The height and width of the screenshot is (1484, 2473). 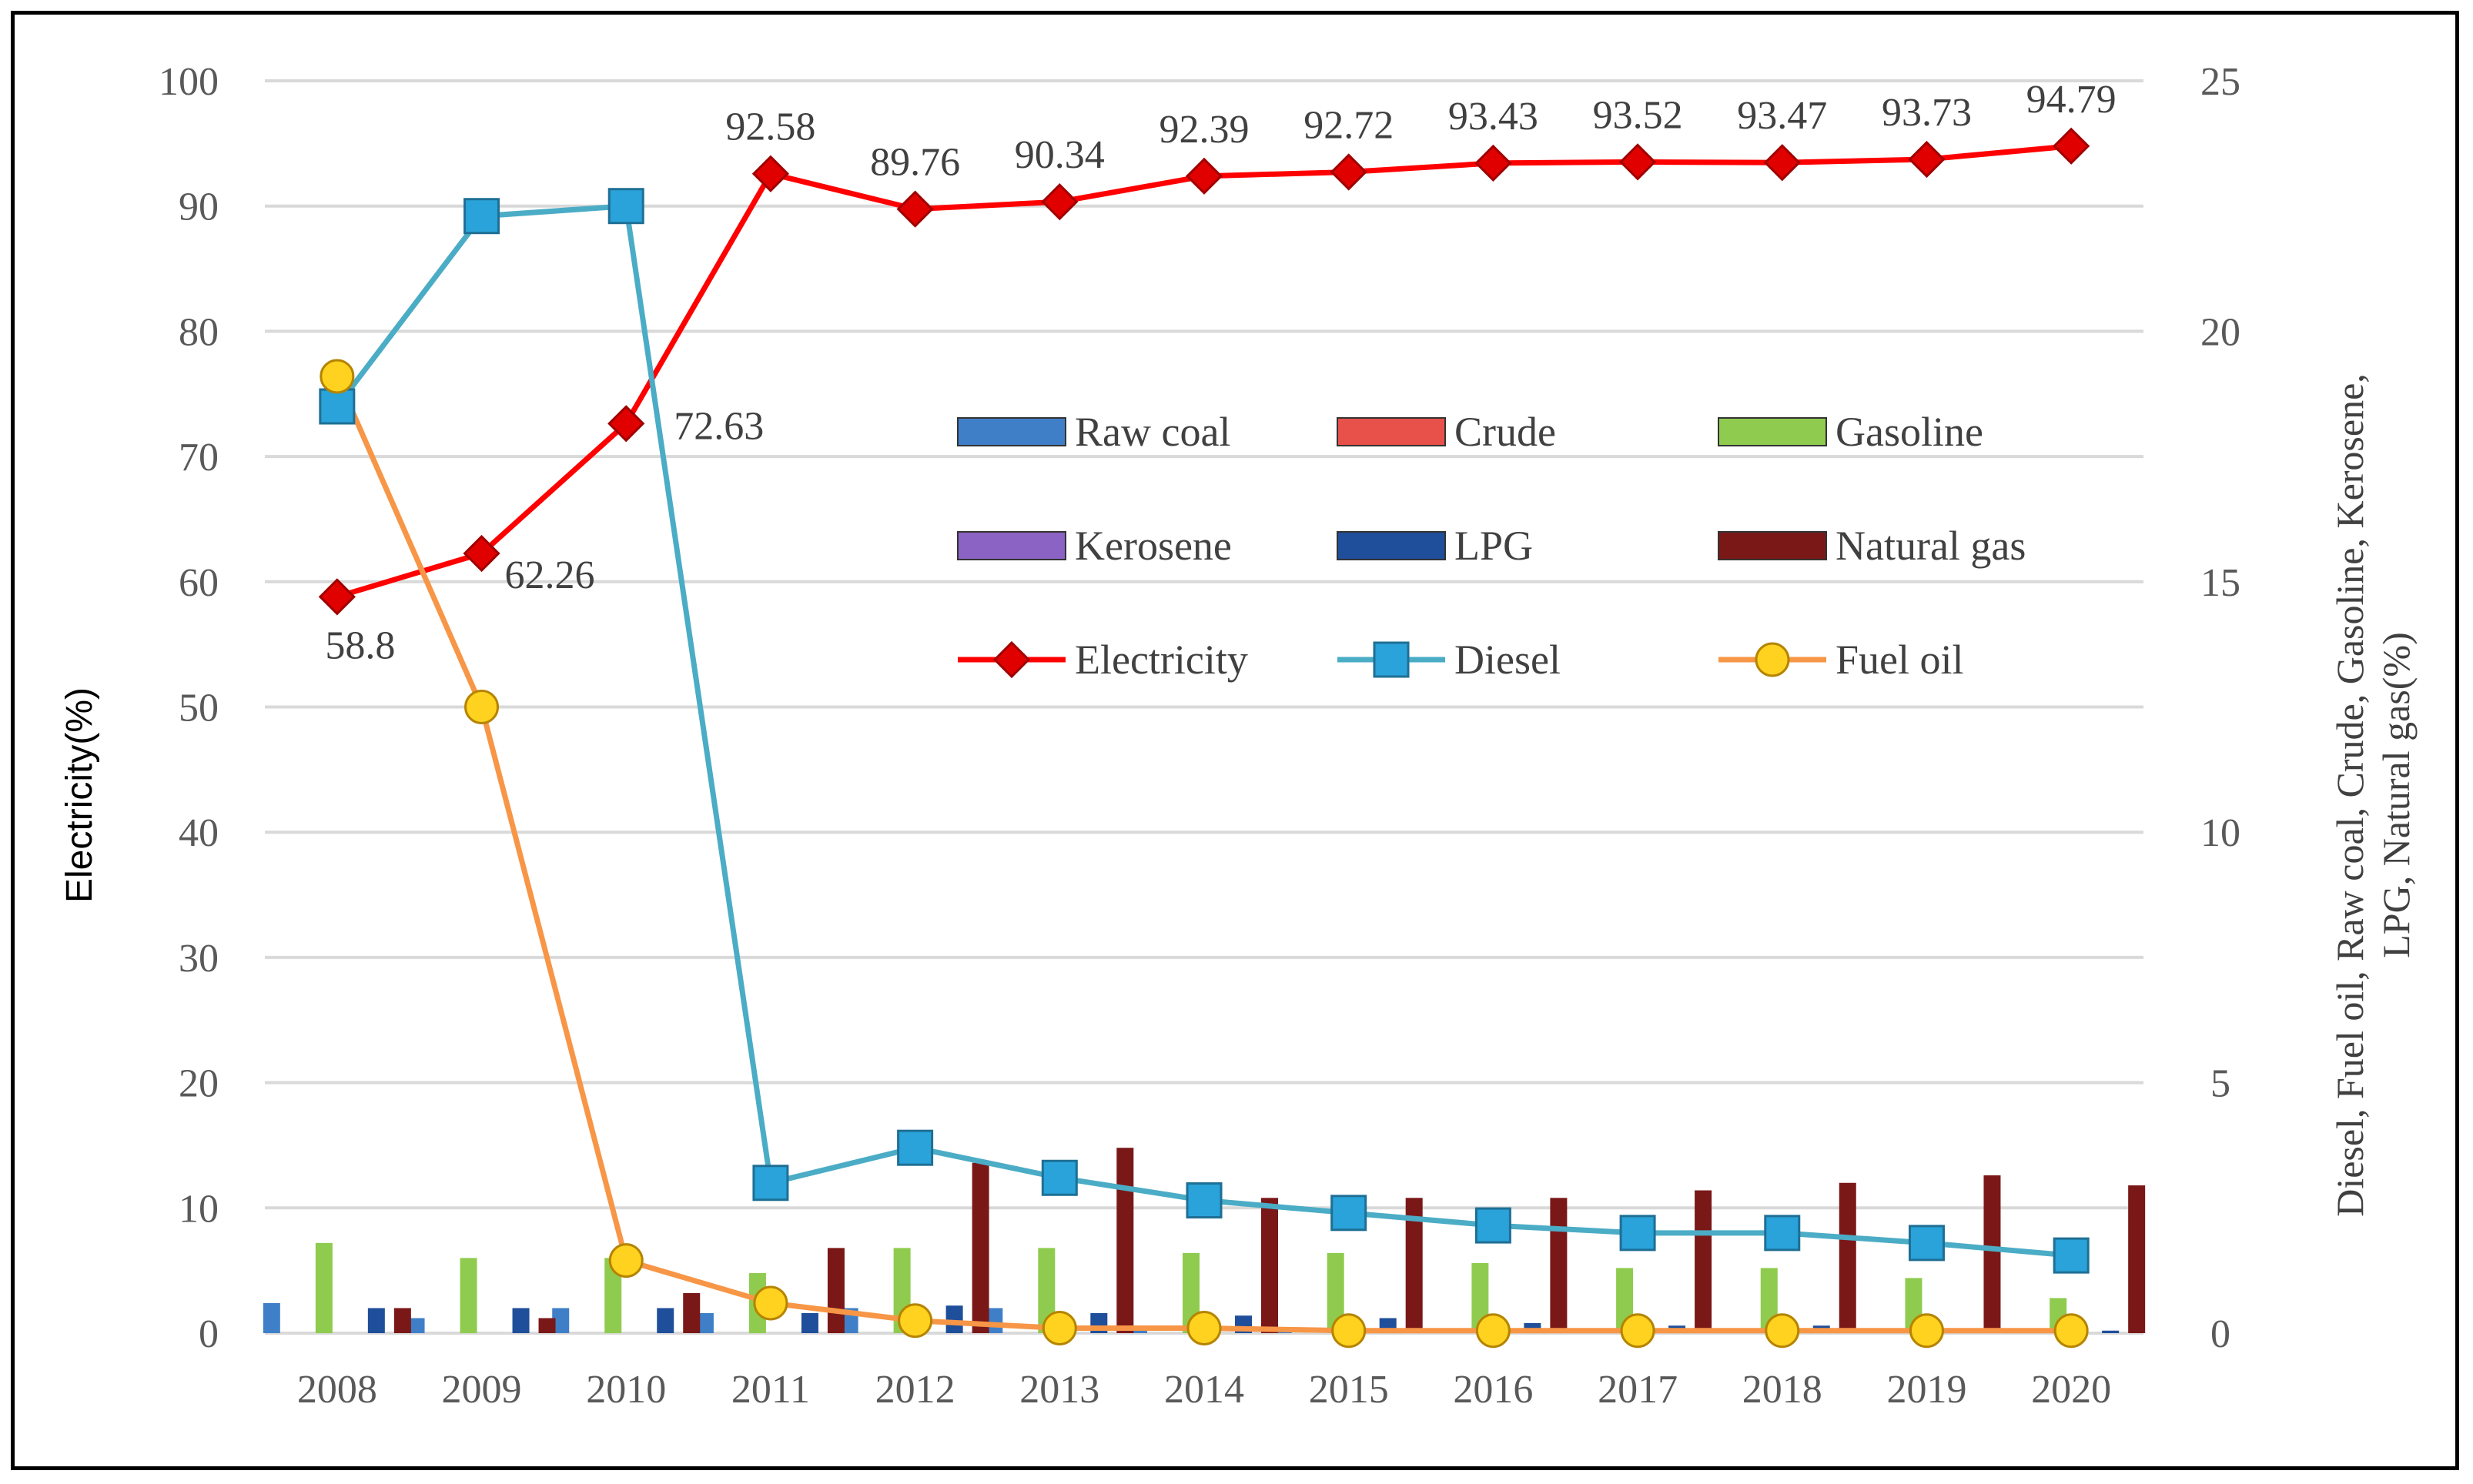 I want to click on x-tick-label: 2017, so click(x=1638, y=1390).